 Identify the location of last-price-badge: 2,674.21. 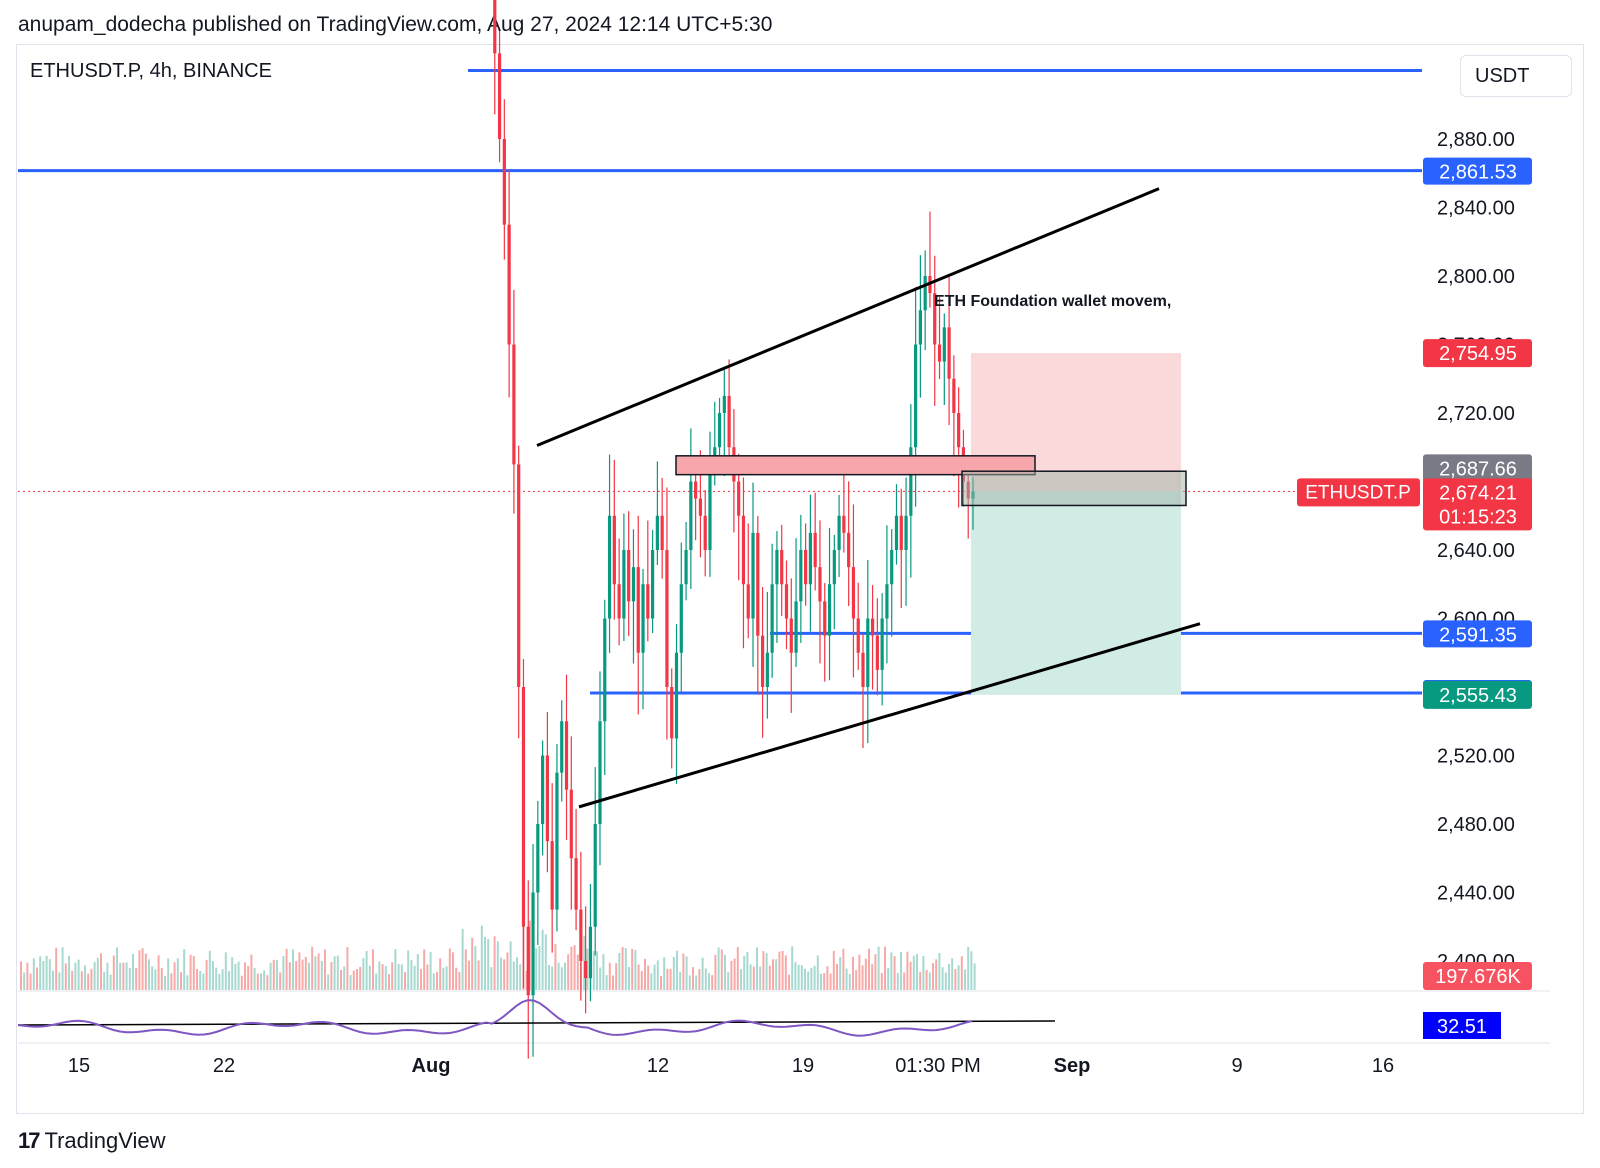
(1478, 493).